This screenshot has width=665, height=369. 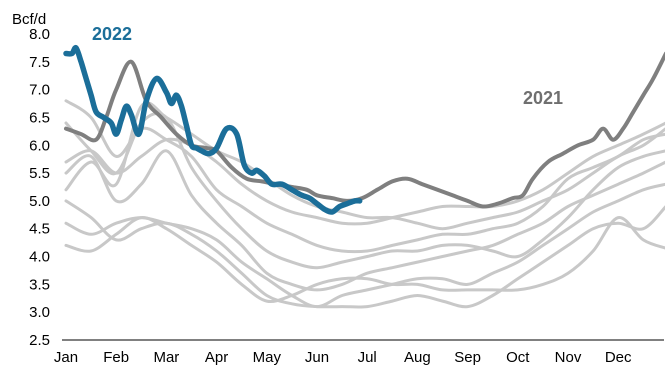 What do you see at coordinates (39, 117) in the screenshot?
I see `y-tick-label: 6.5` at bounding box center [39, 117].